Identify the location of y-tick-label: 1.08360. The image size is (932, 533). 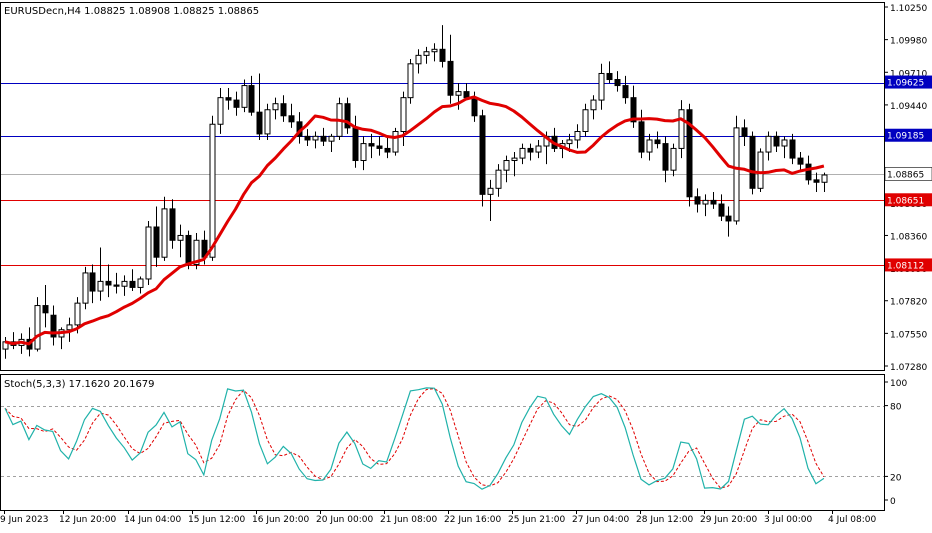
(908, 237).